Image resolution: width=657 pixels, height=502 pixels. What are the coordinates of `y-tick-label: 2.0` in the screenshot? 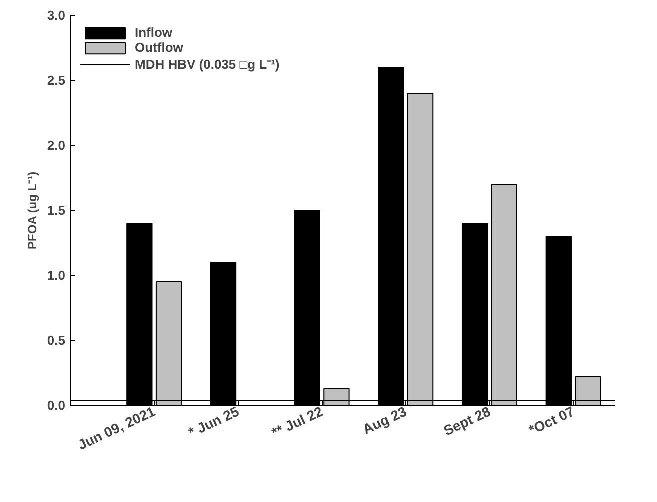 It's located at (56, 145).